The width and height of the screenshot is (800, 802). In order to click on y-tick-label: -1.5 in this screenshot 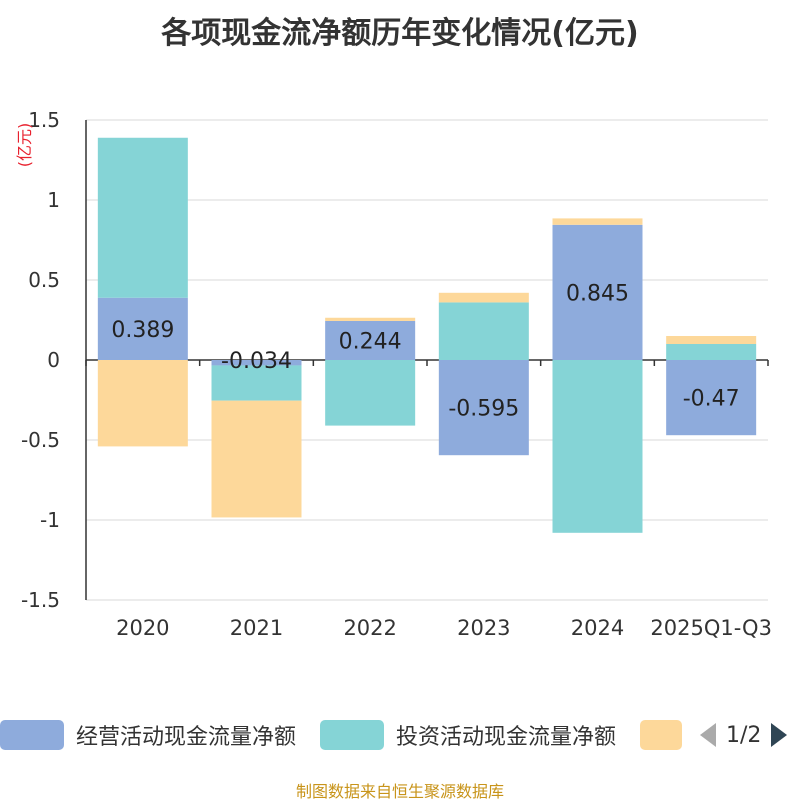, I will do `click(40, 600)`.